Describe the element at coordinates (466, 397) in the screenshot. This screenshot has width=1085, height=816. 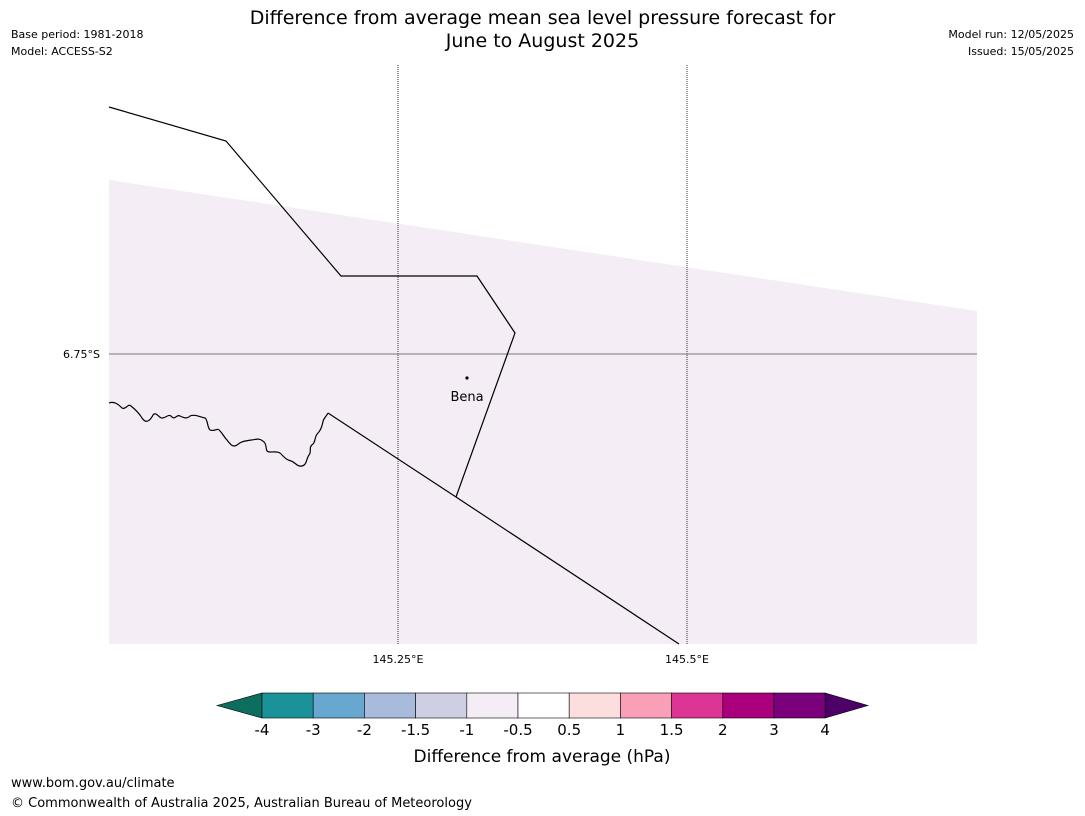
I see `place-label: Bena` at that location.